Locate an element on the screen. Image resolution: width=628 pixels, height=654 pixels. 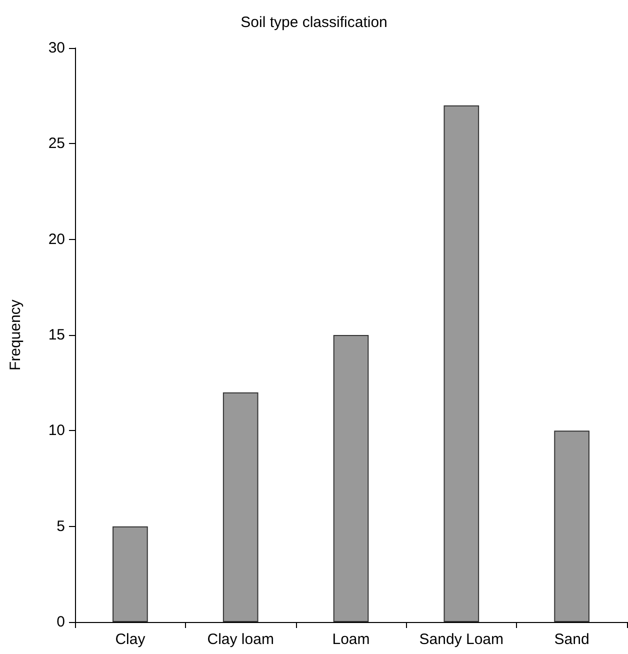
y-tick-label: 20 is located at coordinates (56, 239).